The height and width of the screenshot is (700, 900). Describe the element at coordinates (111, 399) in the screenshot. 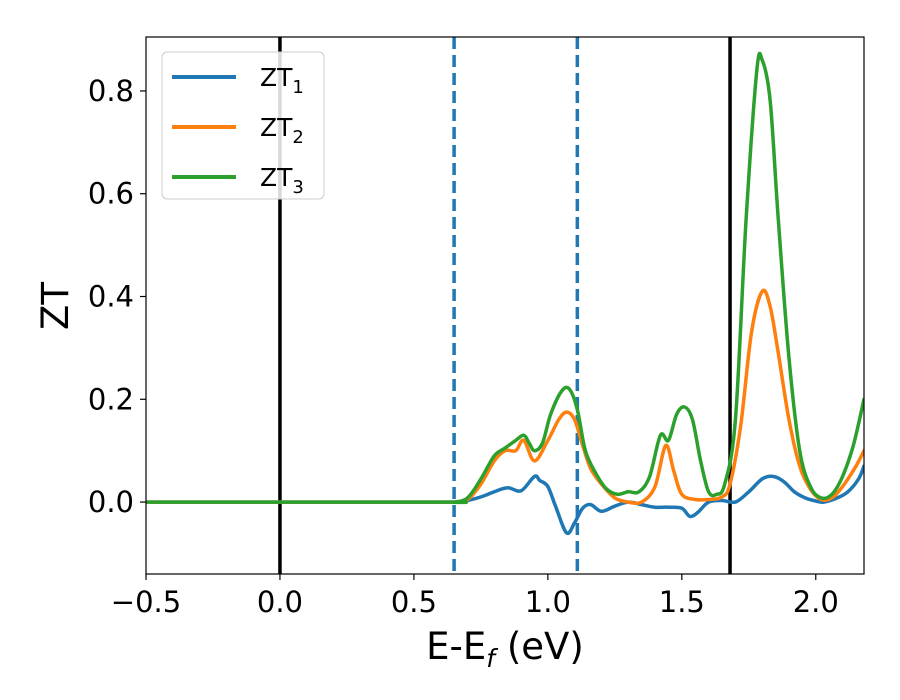

I see `y-tick-label: 0.2` at that location.